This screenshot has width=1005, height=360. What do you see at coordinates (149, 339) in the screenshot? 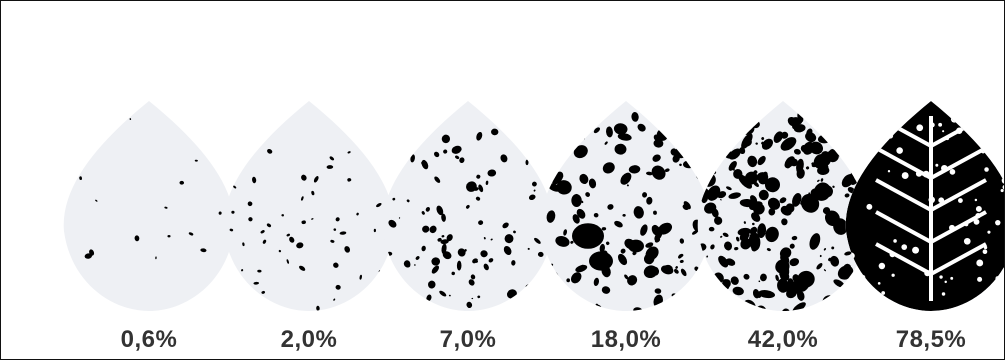
I see `severity-label-1: 0,6%` at bounding box center [149, 339].